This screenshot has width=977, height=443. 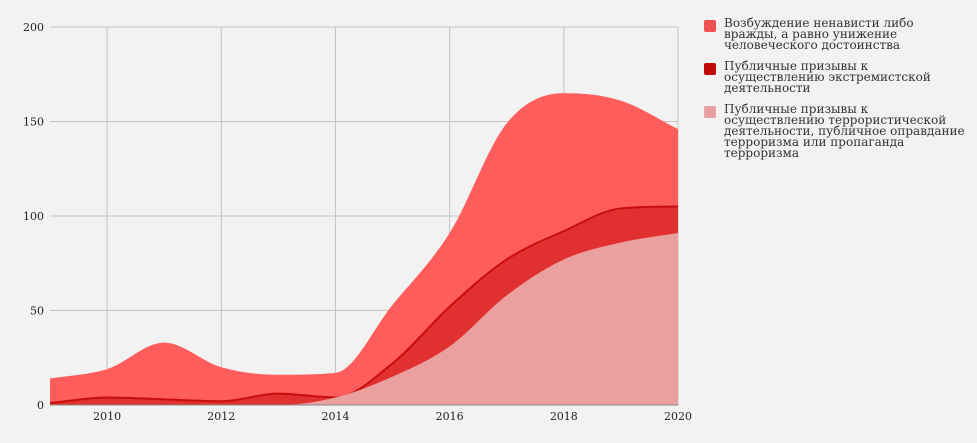 What do you see at coordinates (40, 405) in the screenshot?
I see `y-tick-label-0: 0` at bounding box center [40, 405].